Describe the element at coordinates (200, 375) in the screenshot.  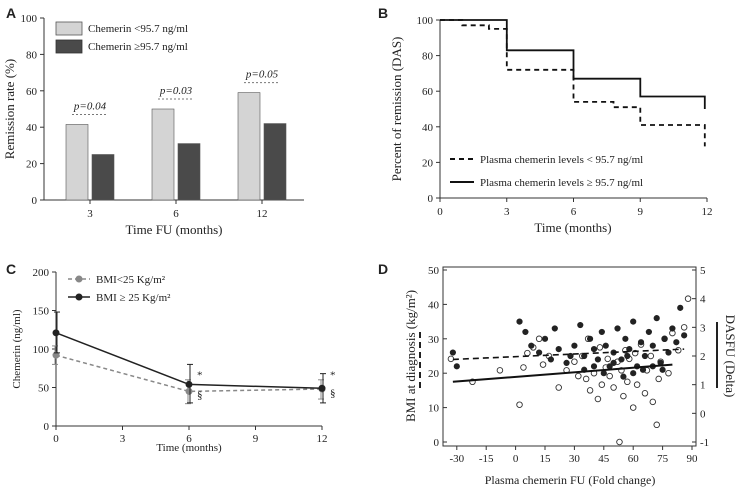
I see `significance-marker: *` at that location.